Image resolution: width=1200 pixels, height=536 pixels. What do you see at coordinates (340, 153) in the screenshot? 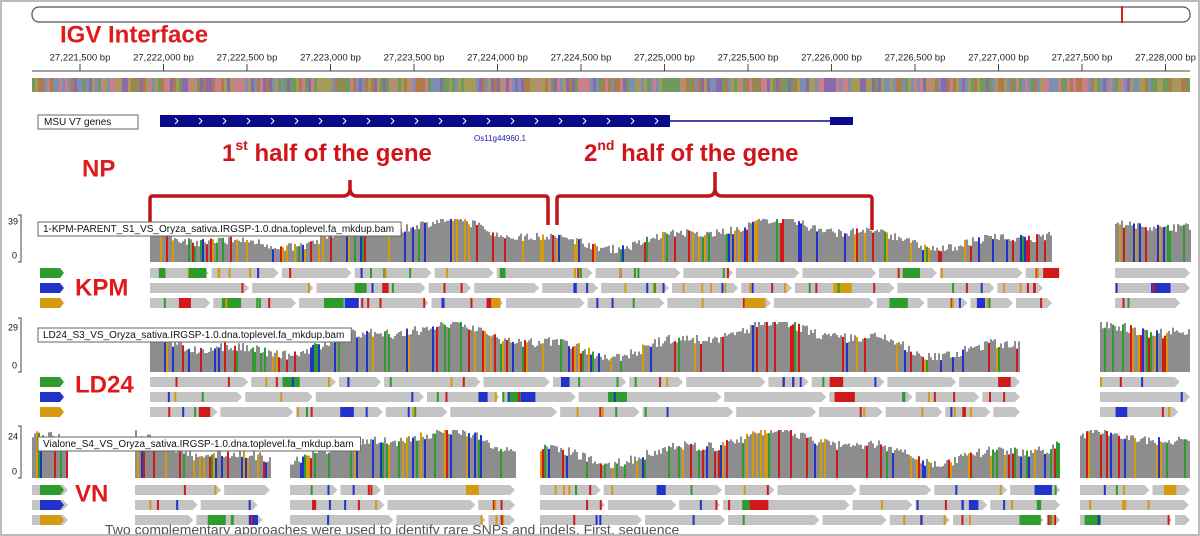
I see `text: half of the gene` at bounding box center [340, 153].